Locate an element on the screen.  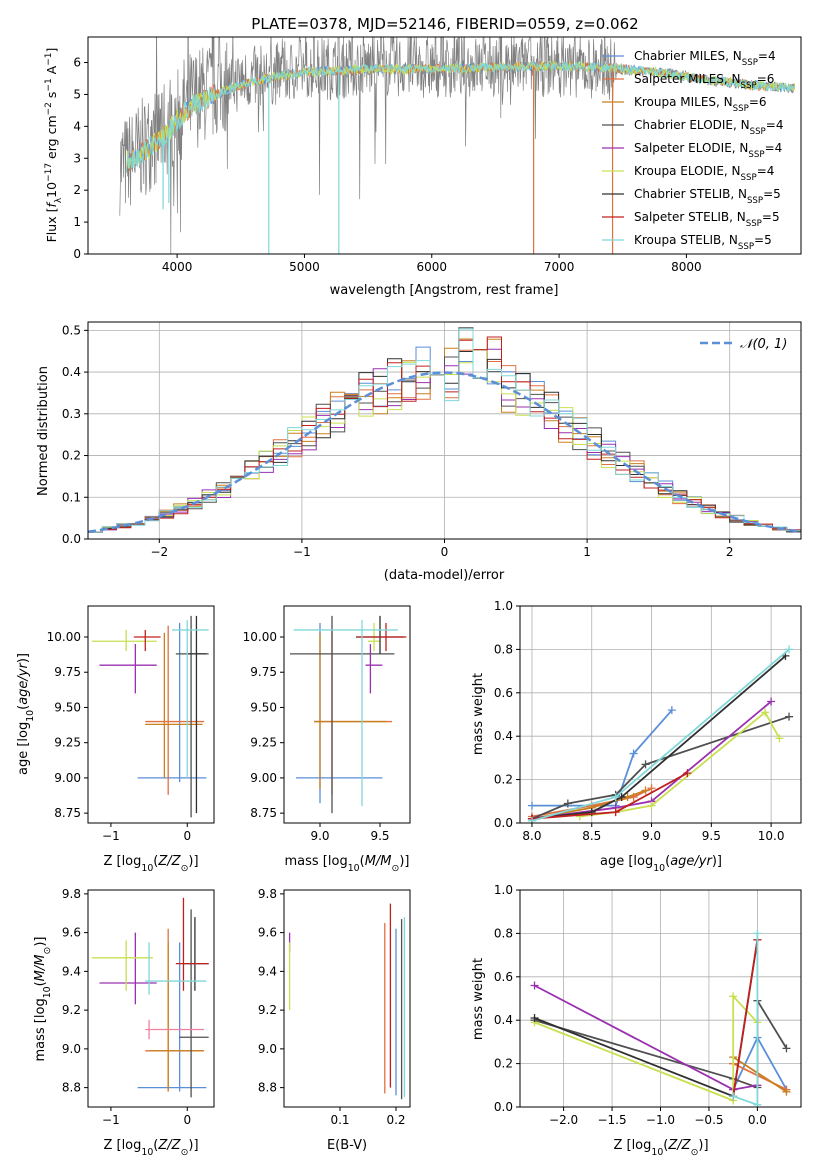
y-axis-label: mass [log10(M/M⊙)] is located at coordinates (43, 999).